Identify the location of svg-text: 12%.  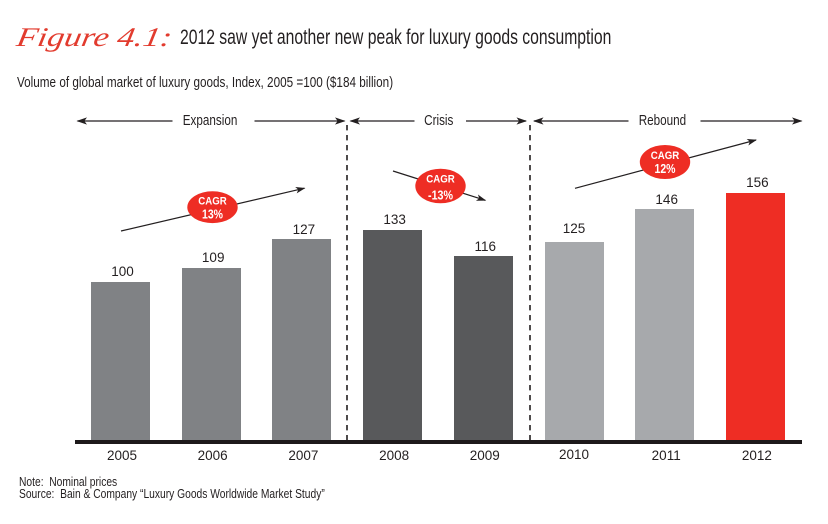
(665, 168).